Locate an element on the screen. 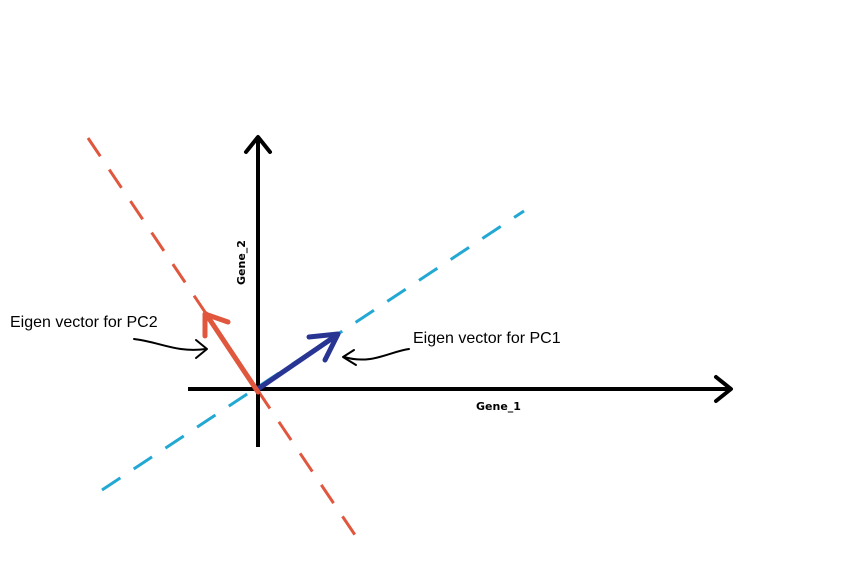  gene2-axis-label: Gene_2 is located at coordinates (241, 262).